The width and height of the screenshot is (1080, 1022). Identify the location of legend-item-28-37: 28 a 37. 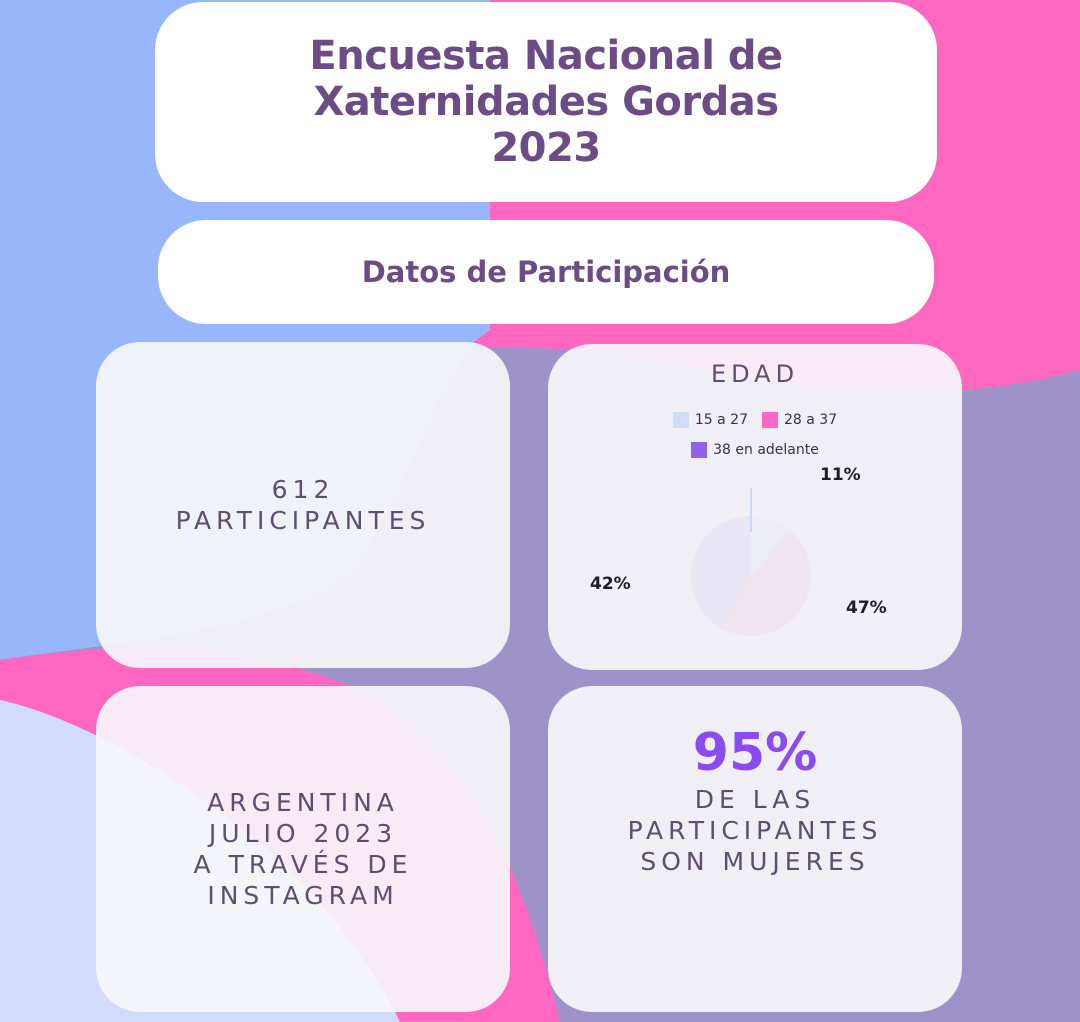
(799, 420).